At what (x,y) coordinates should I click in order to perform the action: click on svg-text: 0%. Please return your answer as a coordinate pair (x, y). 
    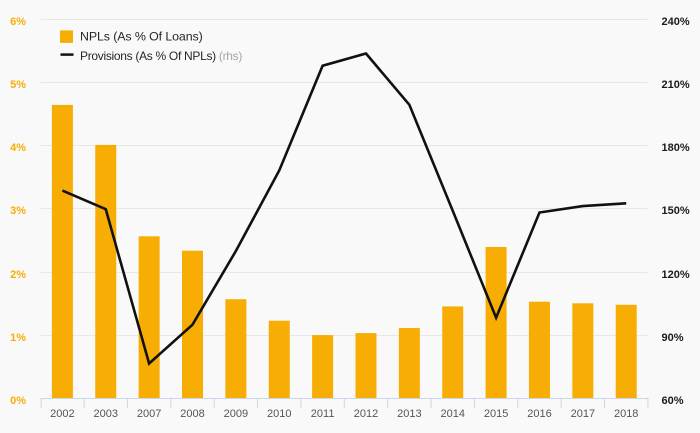
    Looking at the image, I should click on (18, 401).